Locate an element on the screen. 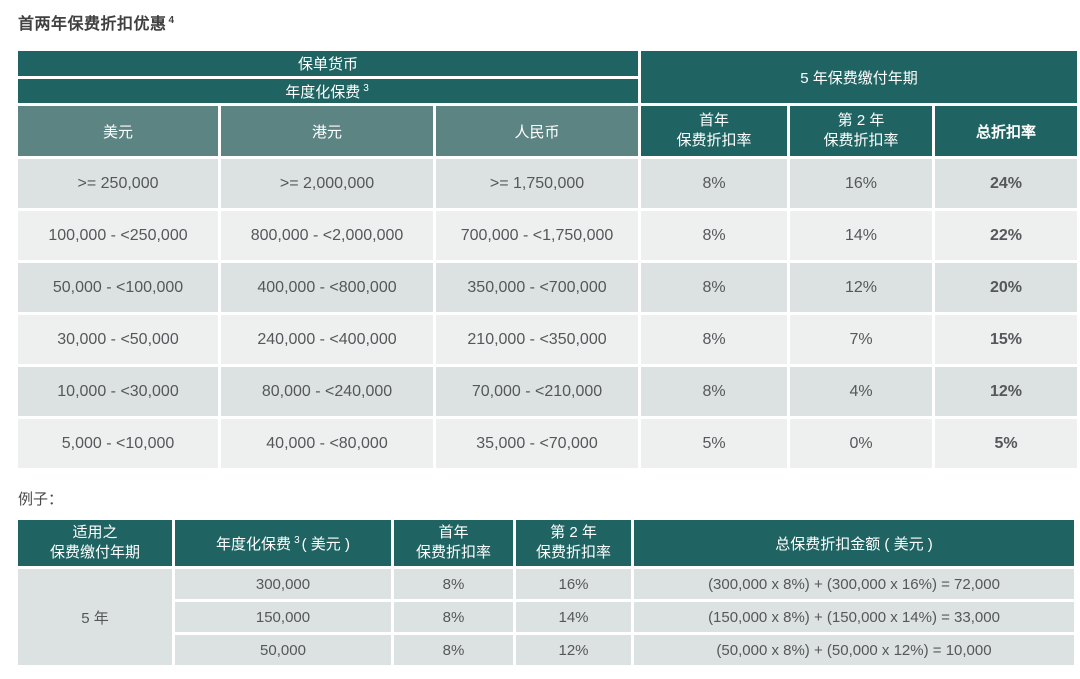 This screenshot has width=1080, height=679. cell-total-rate: 15% is located at coordinates (1006, 339).